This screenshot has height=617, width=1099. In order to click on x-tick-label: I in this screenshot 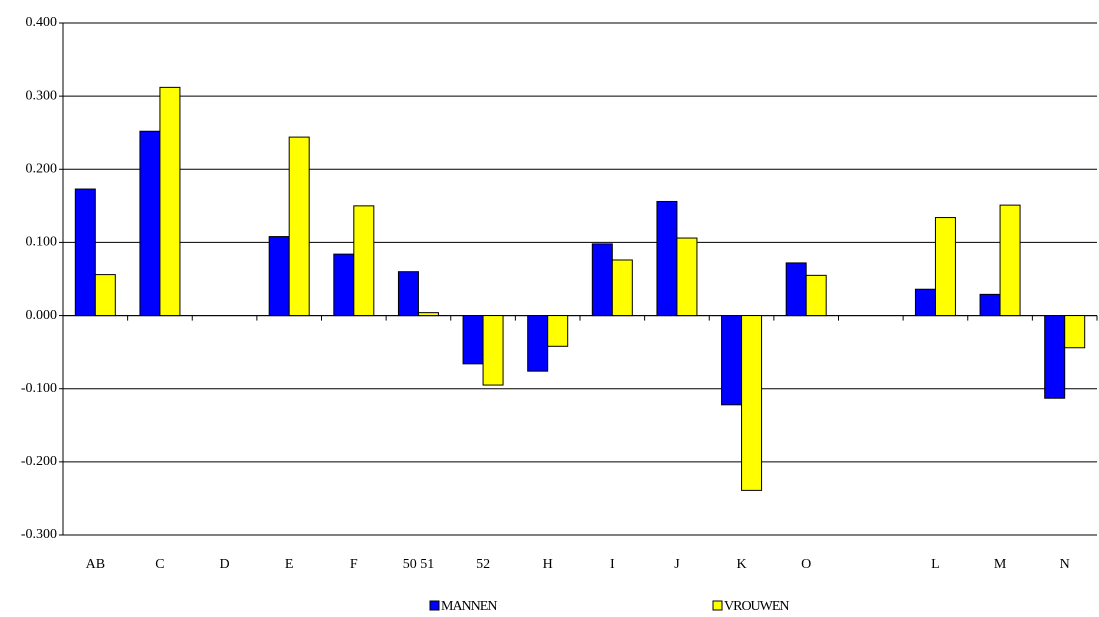, I will do `click(612, 564)`.